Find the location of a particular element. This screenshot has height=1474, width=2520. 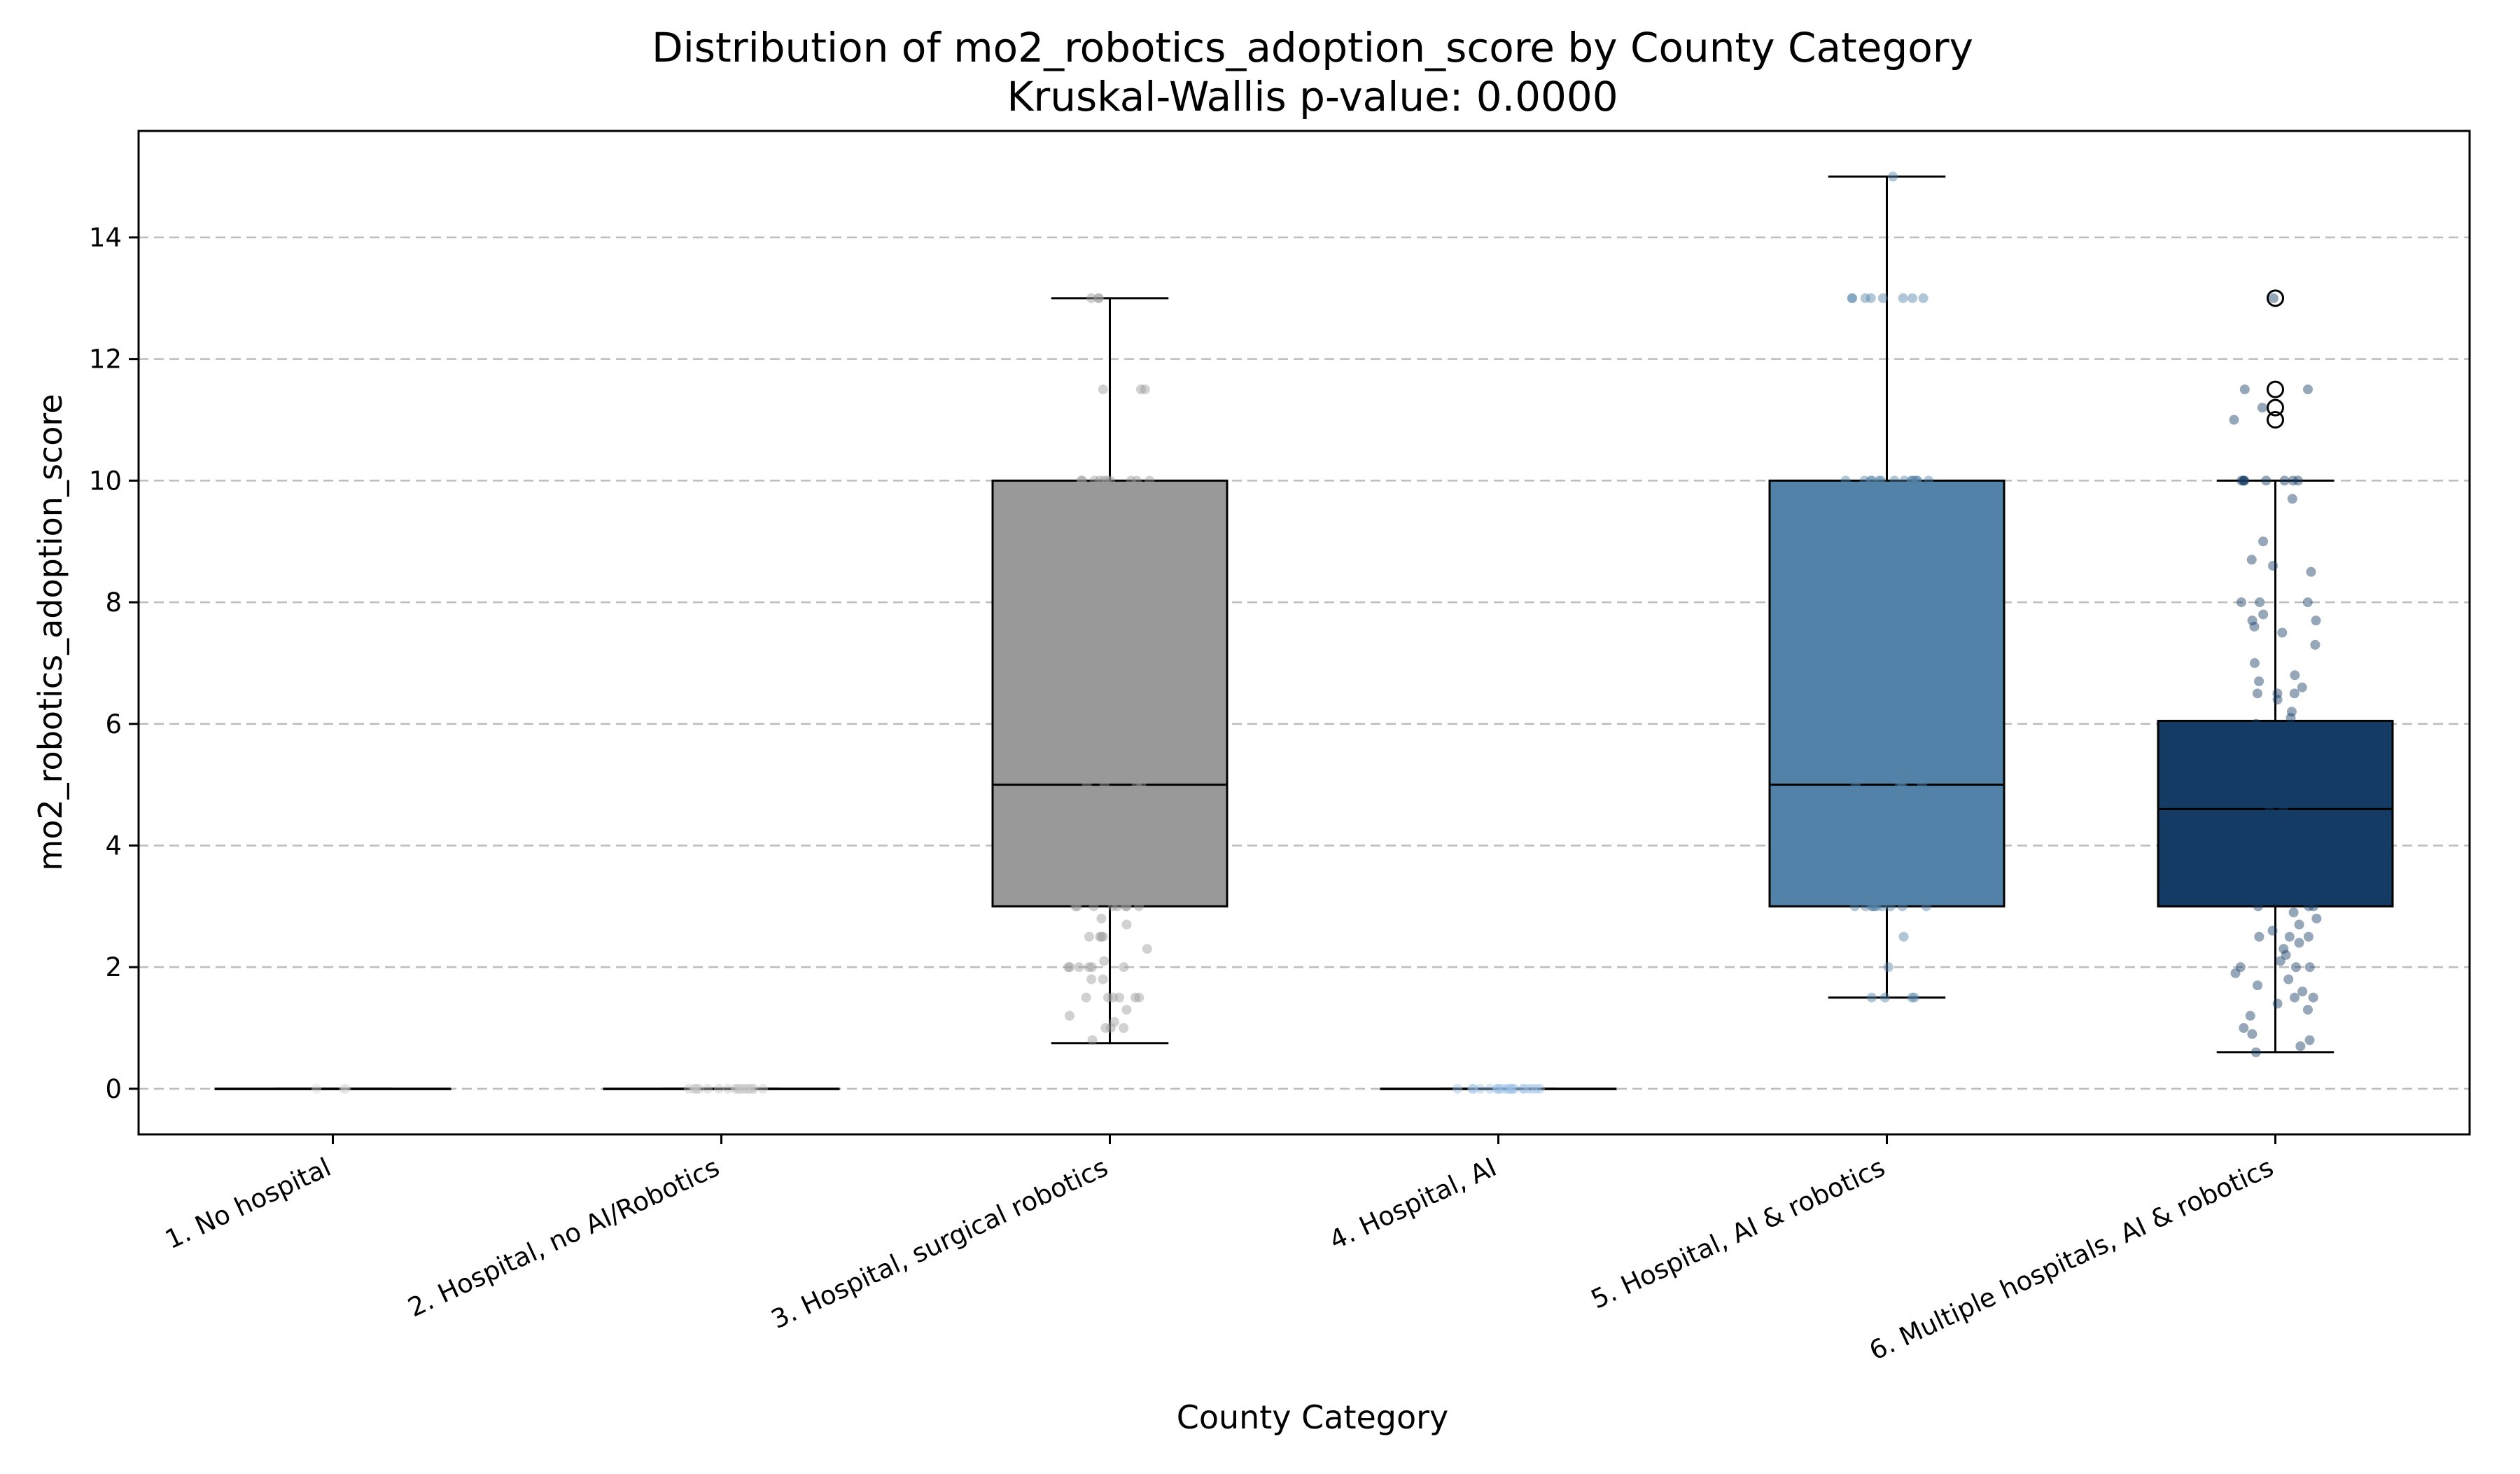

x-tick-label: 2. Hospital, no AI/Robotics is located at coordinates (563, 1237).